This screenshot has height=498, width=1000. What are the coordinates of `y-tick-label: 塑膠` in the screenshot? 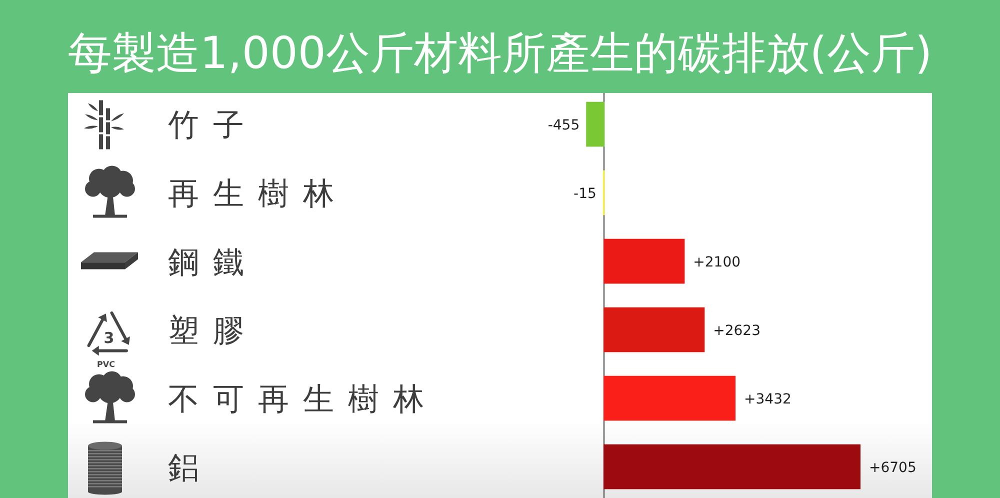 It's located at (213, 330).